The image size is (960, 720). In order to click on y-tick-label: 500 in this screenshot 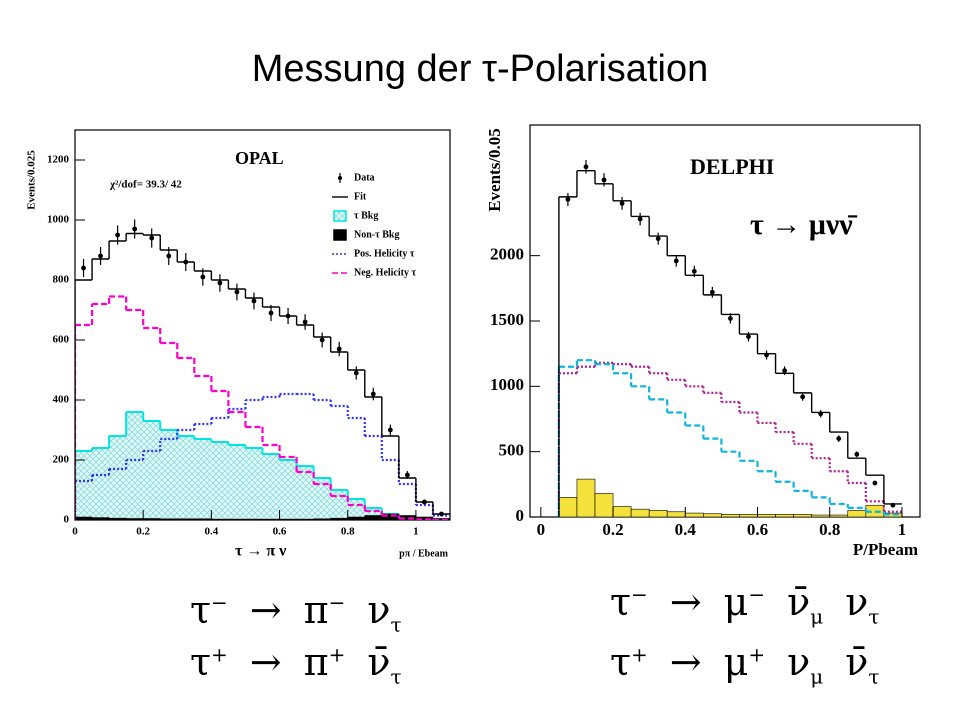, I will do `click(512, 450)`.